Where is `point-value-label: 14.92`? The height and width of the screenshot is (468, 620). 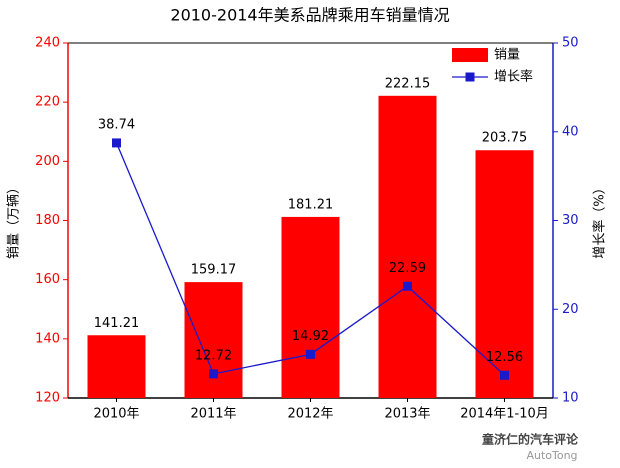 point-value-label: 14.92 is located at coordinates (310, 336).